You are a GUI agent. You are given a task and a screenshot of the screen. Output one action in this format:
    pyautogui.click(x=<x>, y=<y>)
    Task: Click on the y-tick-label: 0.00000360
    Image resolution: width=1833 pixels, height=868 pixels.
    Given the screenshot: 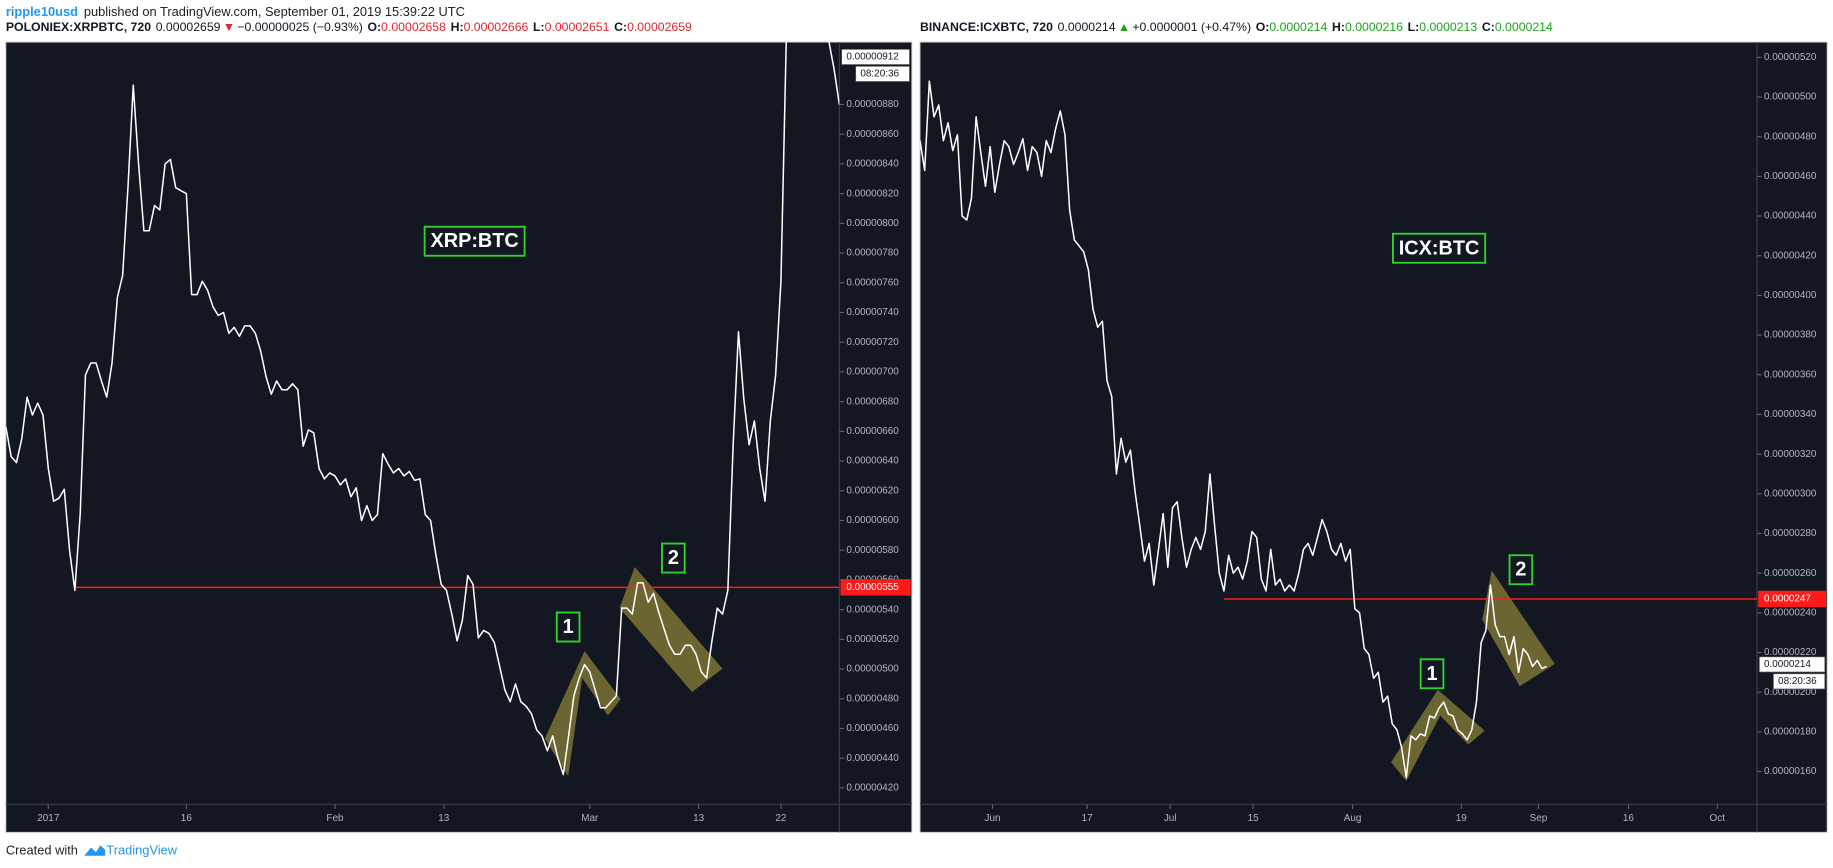 What is the action you would take?
    pyautogui.click(x=1790, y=374)
    